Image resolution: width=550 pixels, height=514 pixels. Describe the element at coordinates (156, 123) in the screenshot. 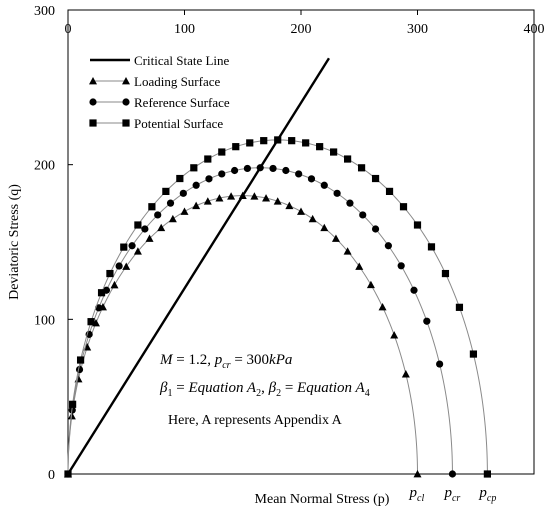

I see `legend-item: Potential Surface` at that location.